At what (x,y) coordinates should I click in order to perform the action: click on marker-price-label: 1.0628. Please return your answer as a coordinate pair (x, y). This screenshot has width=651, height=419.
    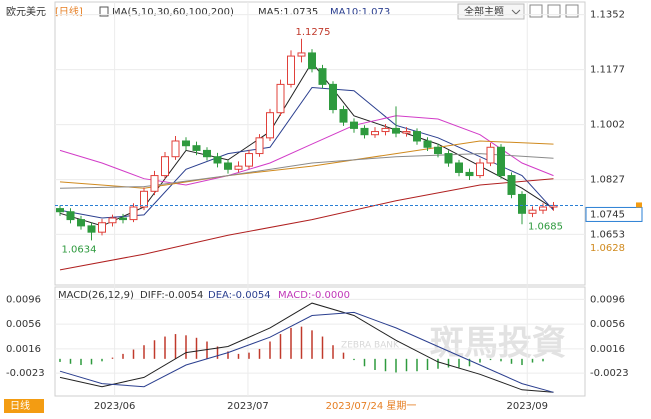
    Looking at the image, I should click on (607, 248).